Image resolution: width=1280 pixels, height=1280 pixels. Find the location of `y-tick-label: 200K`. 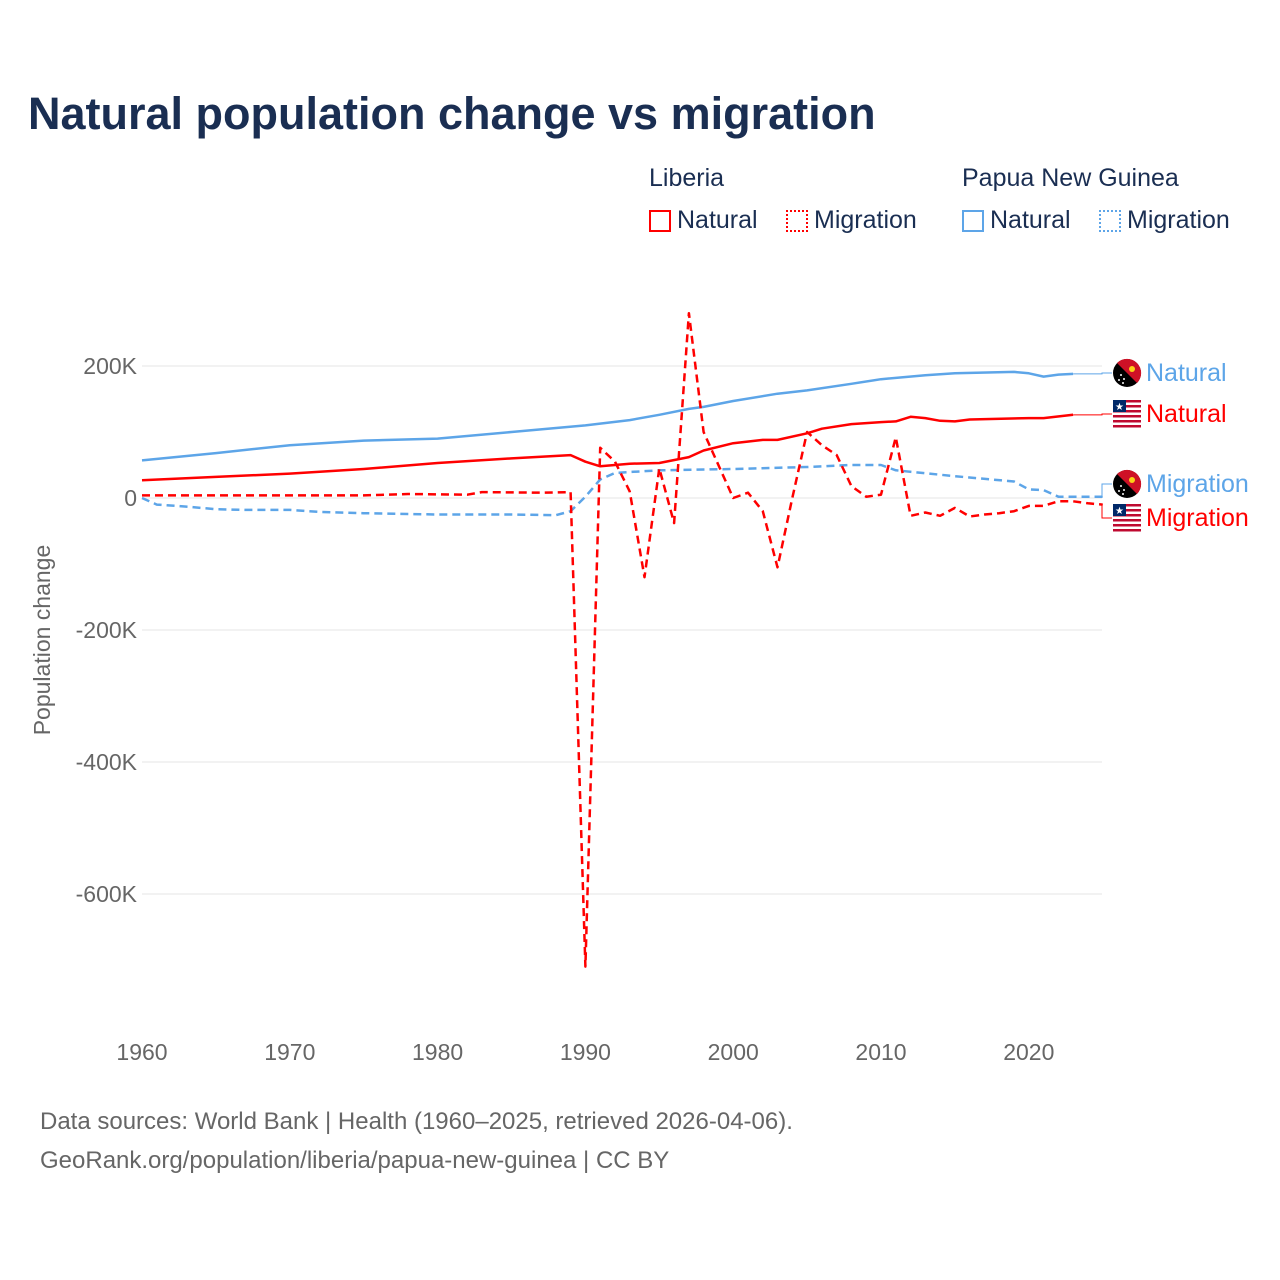

y-tick-label: 200K is located at coordinates (110, 366).